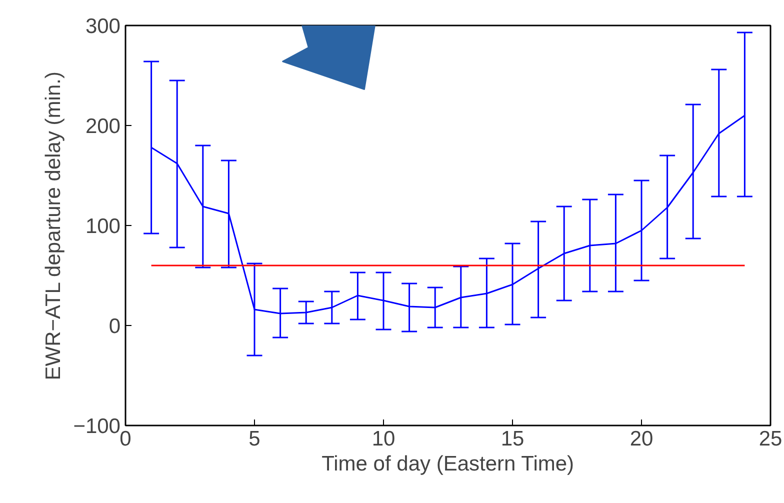  I want to click on y-tick-label: 300, so click(103, 26).